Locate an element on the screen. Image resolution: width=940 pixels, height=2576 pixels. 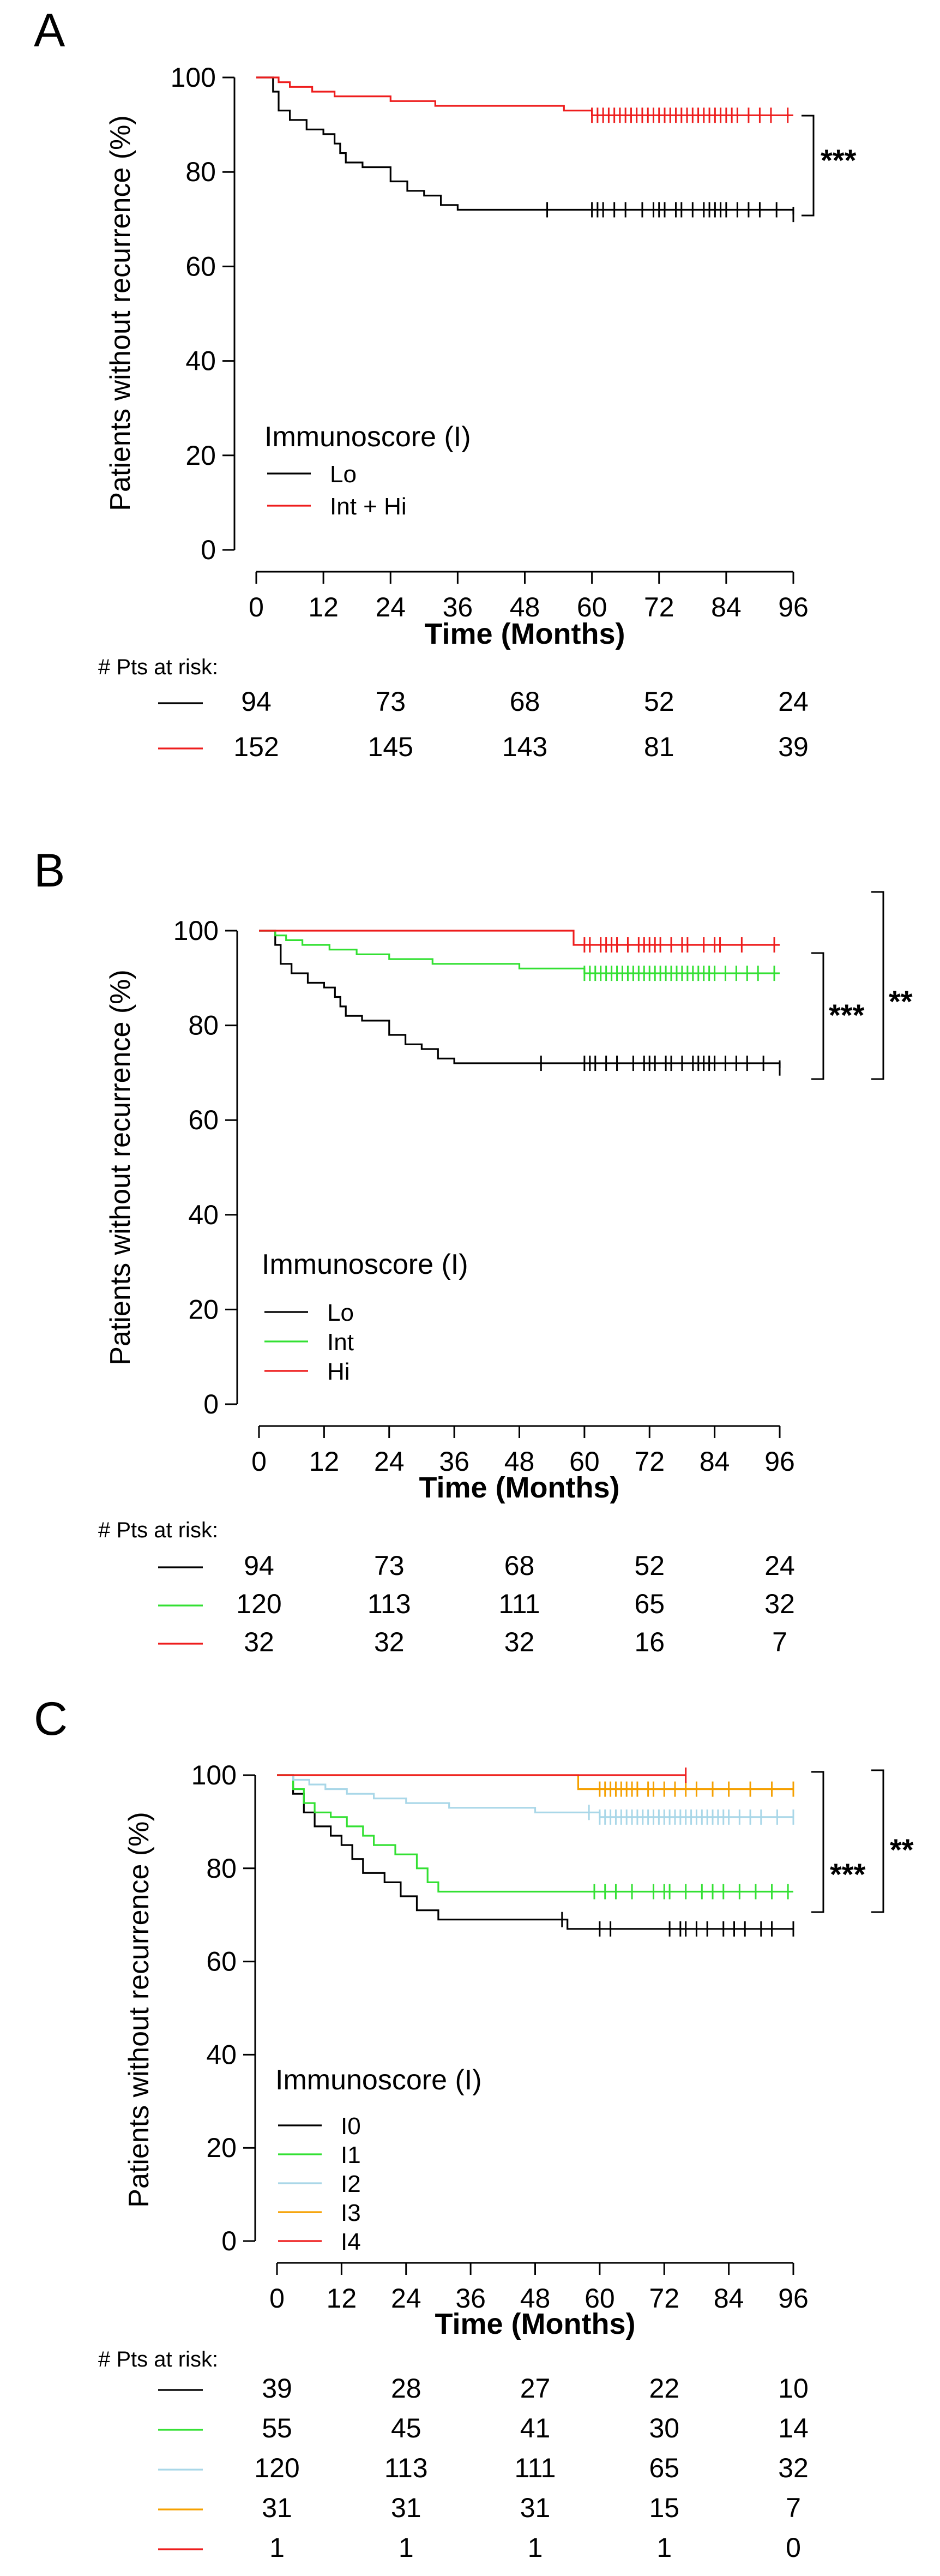
panel-label: A is located at coordinates (49, 30).